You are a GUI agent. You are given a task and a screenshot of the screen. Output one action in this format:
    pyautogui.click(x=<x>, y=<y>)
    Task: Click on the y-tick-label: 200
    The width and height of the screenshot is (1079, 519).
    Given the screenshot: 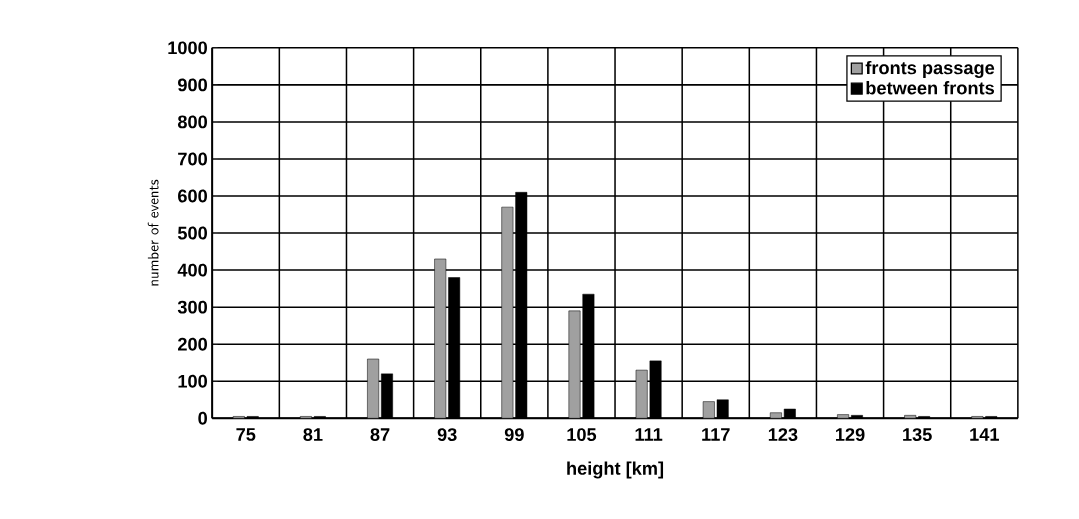 What is the action you would take?
    pyautogui.click(x=192, y=344)
    